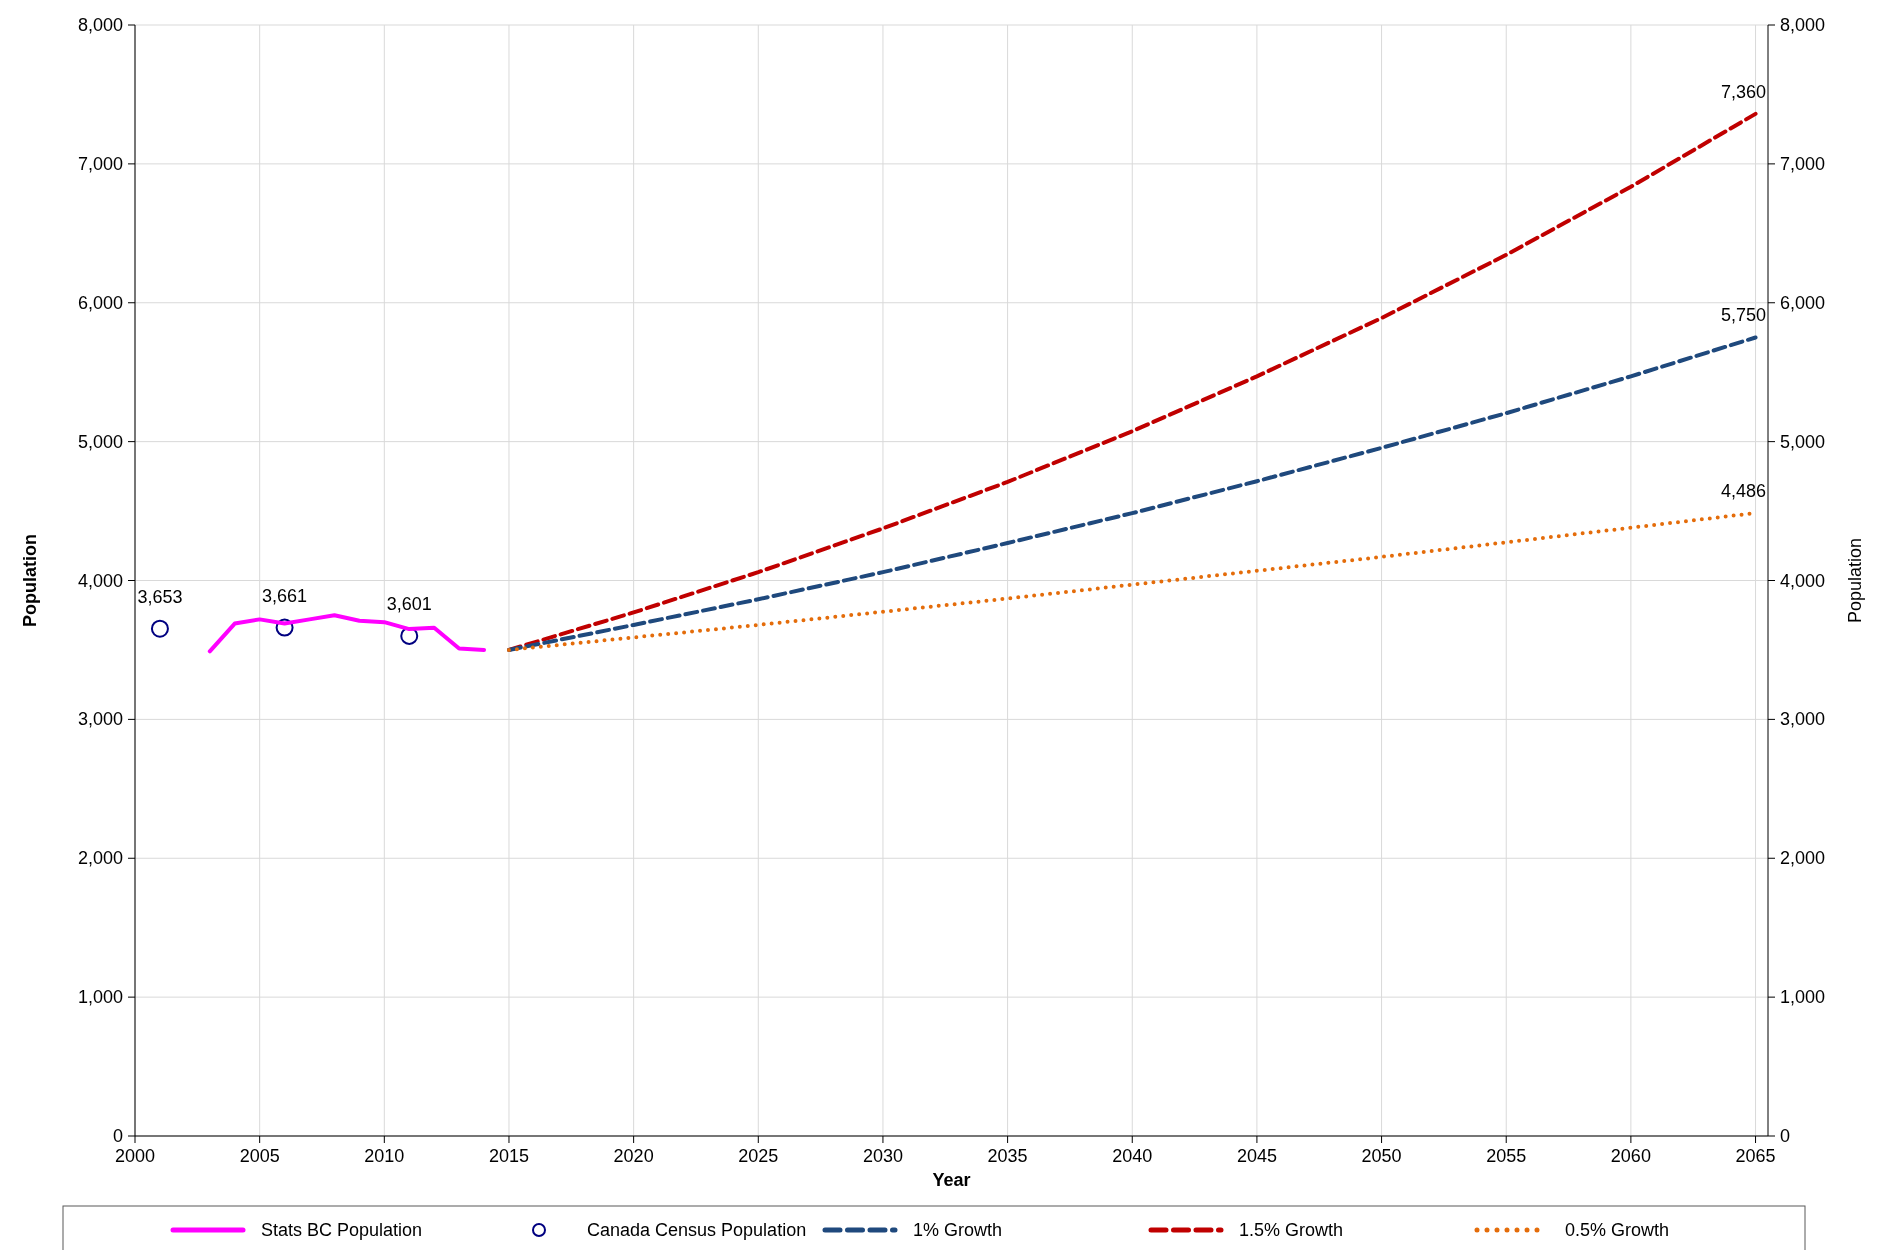 Image resolution: width=1877 pixels, height=1250 pixels. What do you see at coordinates (1803, 719) in the screenshot?
I see `y2-tick-label: 3,000` at bounding box center [1803, 719].